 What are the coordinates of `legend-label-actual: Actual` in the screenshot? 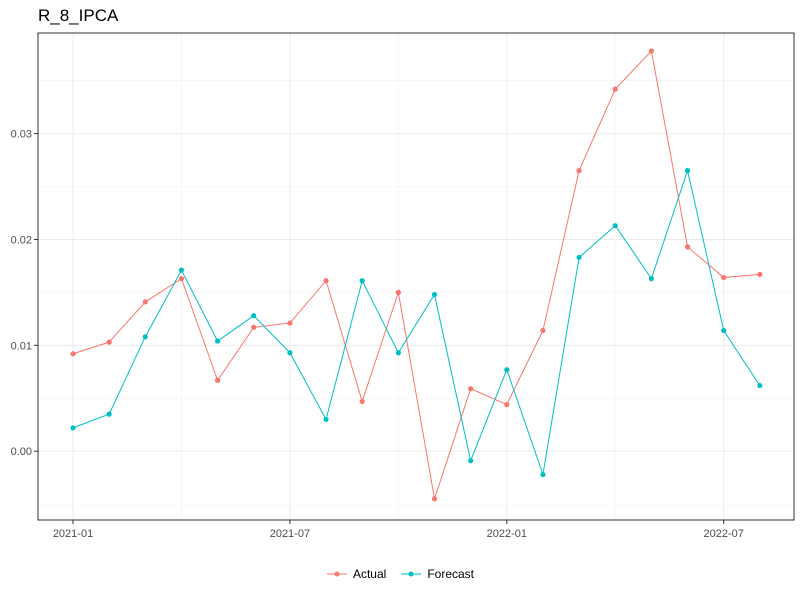 It's located at (369, 574).